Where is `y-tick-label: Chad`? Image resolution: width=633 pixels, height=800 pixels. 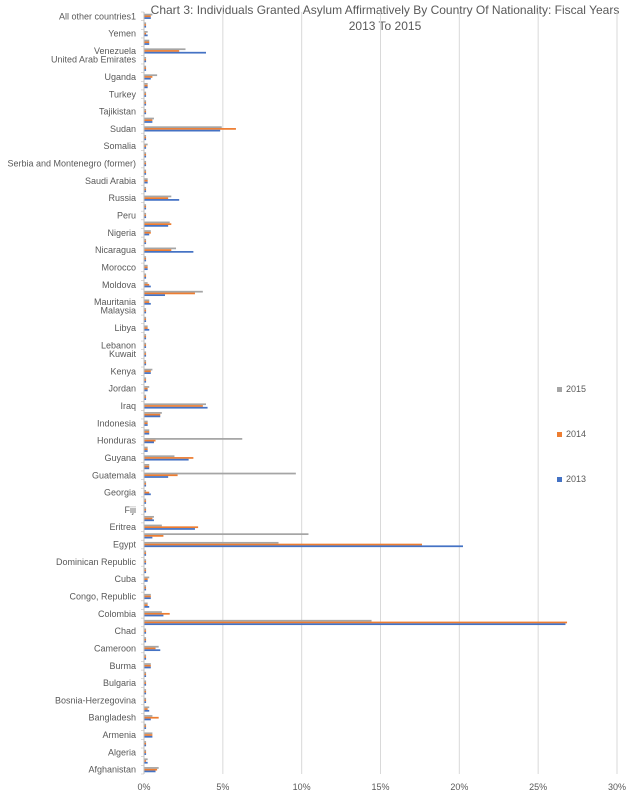
y-tick-label: Chad is located at coordinates (125, 631).